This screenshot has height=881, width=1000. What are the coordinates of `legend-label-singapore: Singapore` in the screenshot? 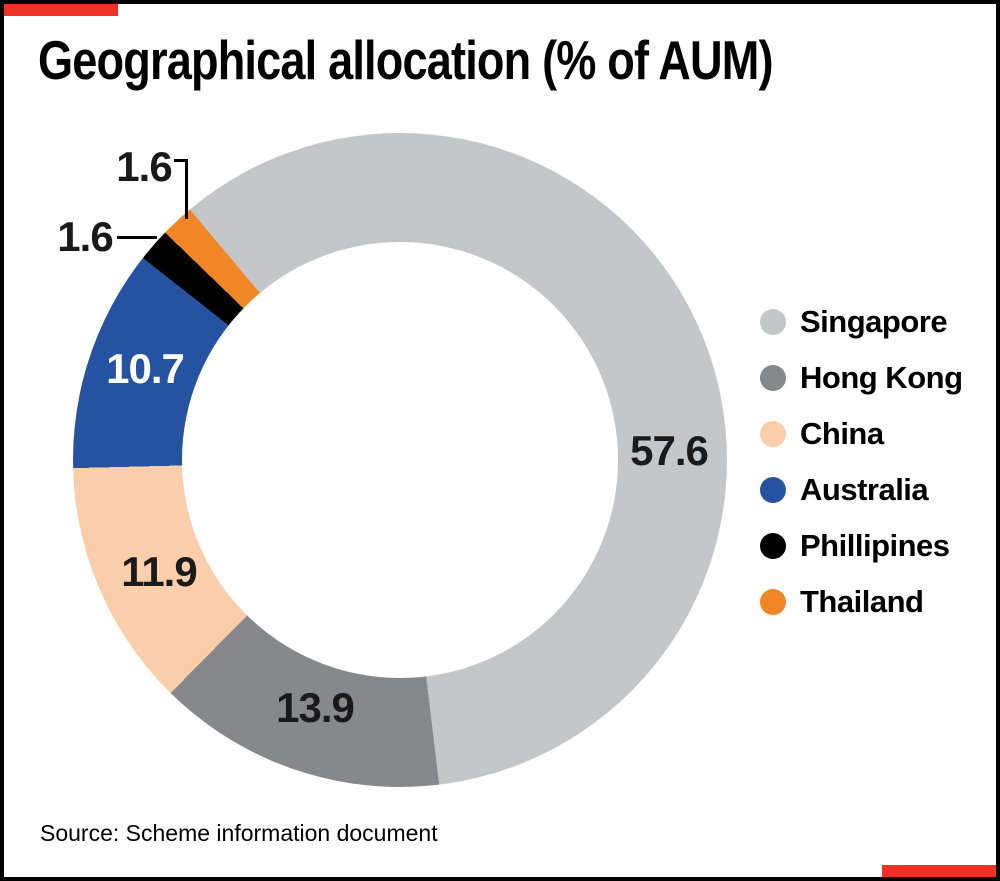 It's located at (874, 321).